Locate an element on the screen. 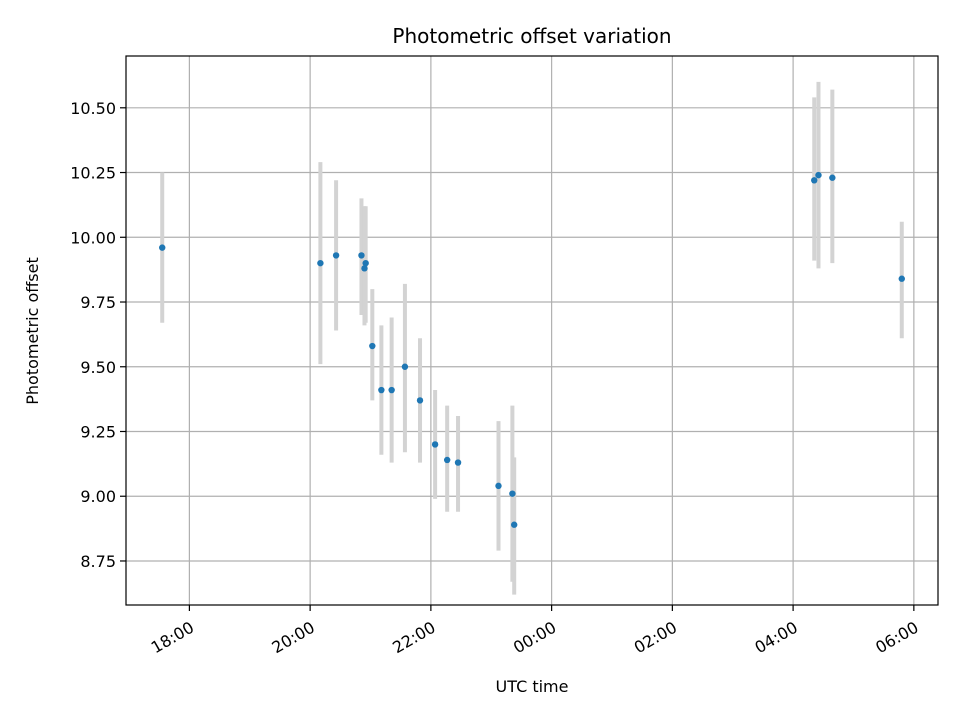 Image resolution: width=960 pixels, height=720 pixels. y-tick-label: 9.25 is located at coordinates (98, 431).